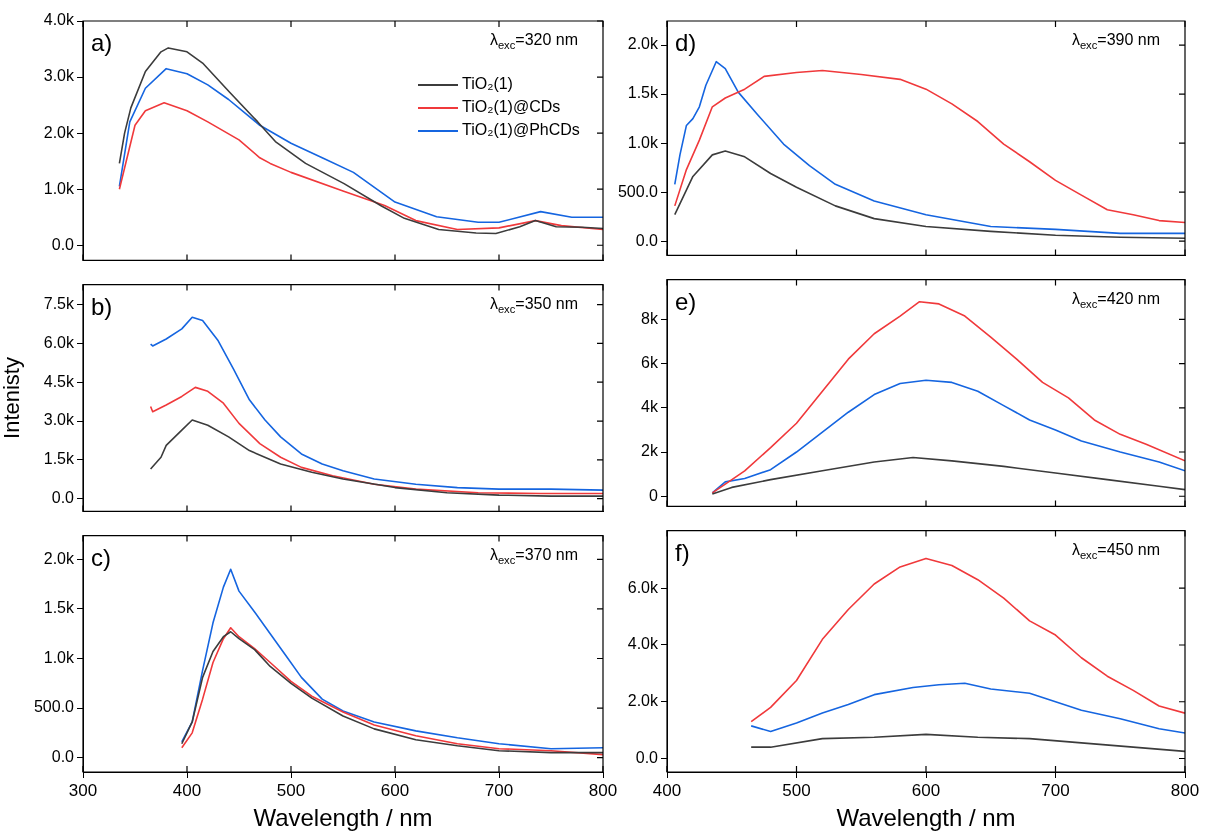 The image size is (1209, 838). I want to click on y-tick-label: 8k, so click(650, 318).